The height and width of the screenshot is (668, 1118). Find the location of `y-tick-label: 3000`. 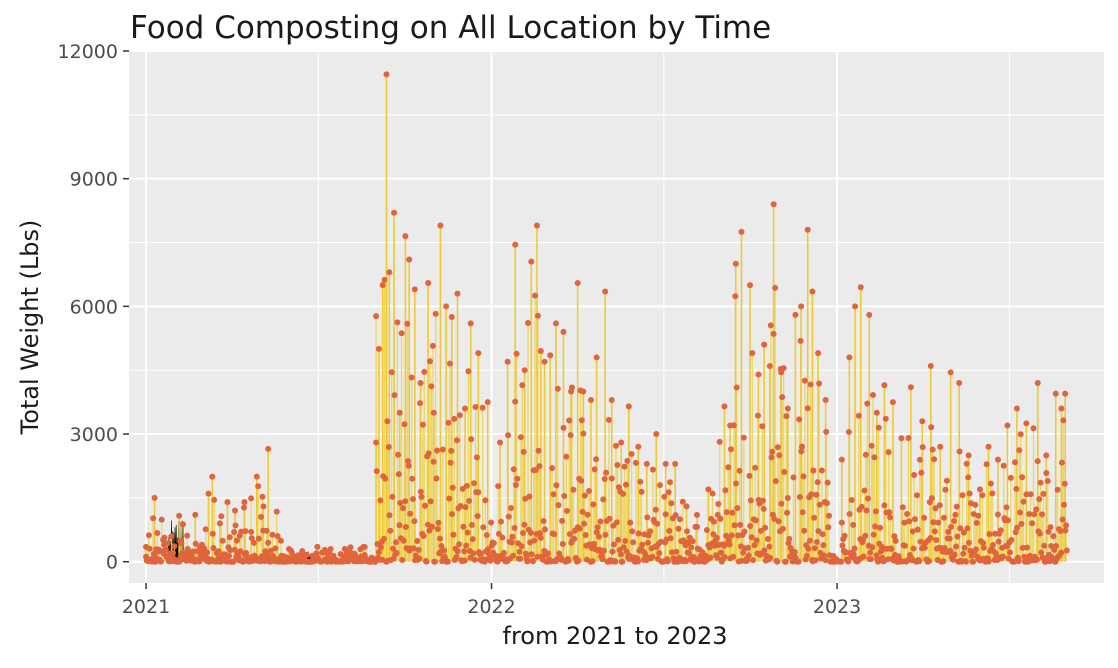

y-tick-label: 3000 is located at coordinates (94, 435).